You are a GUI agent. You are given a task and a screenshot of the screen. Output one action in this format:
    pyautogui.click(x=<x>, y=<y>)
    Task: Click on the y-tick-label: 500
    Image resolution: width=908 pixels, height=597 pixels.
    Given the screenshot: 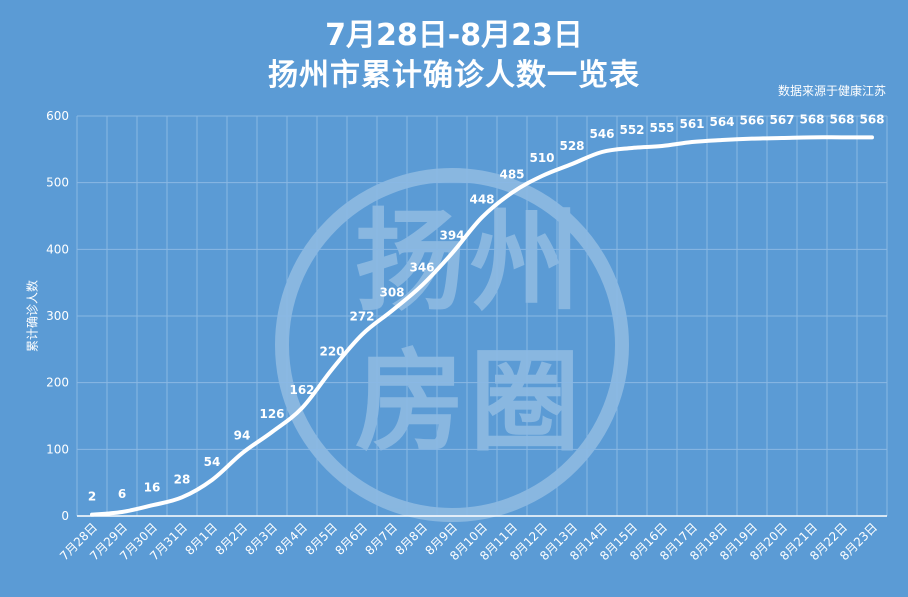 What is the action you would take?
    pyautogui.click(x=57, y=183)
    